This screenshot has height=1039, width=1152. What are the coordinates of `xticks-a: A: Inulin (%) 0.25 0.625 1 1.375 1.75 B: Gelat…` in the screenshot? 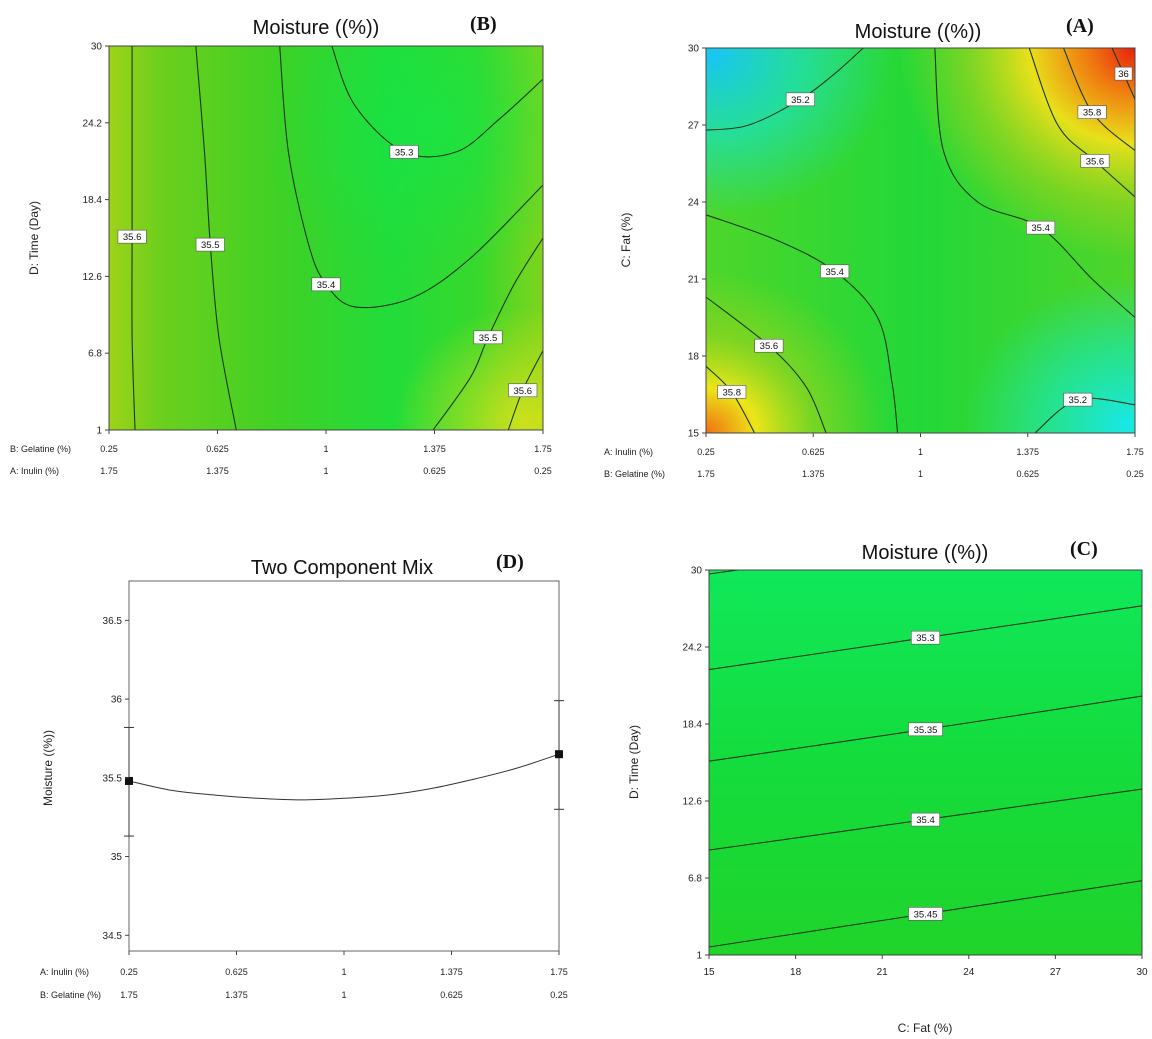 It's located at (874, 456).